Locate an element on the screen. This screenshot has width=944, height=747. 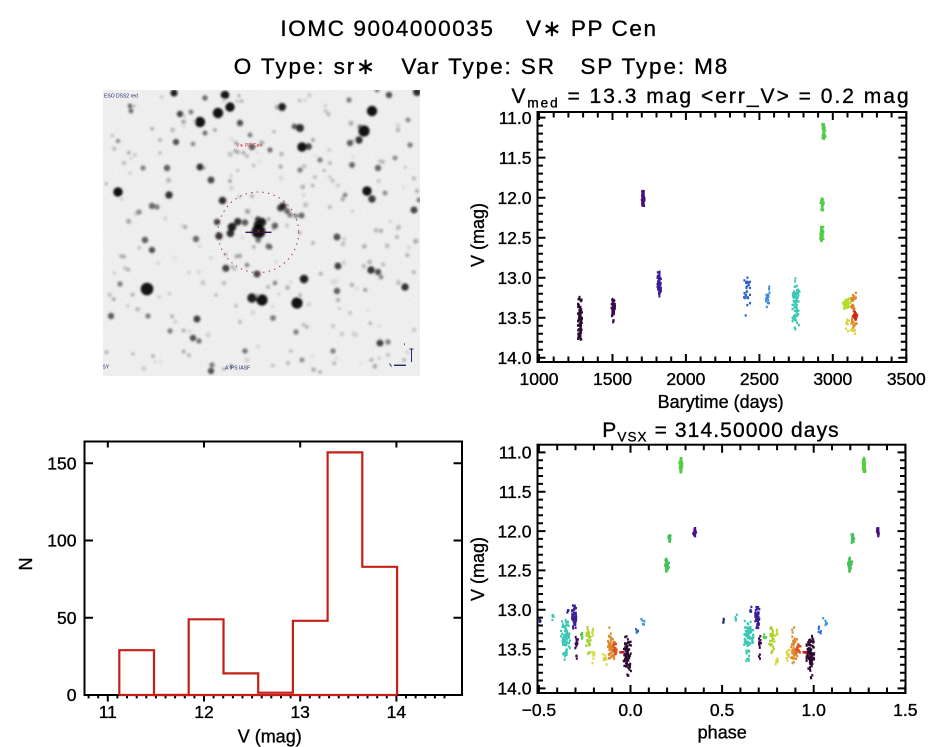
svg-text: IOMC 9004000035 V∗ PP Cen is located at coordinates (468, 28).